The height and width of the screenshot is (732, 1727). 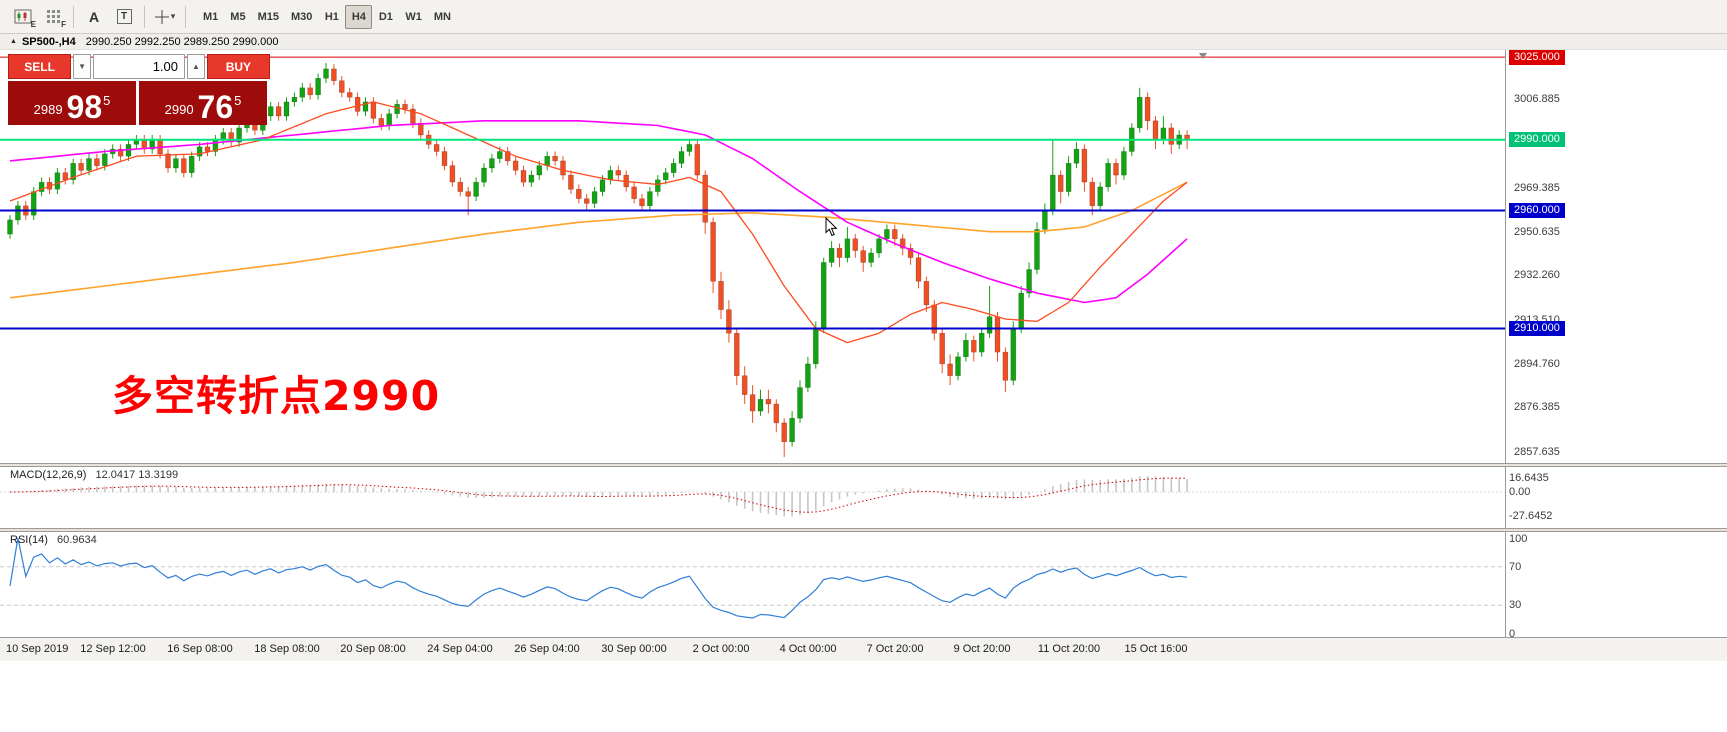 What do you see at coordinates (413, 17) in the screenshot?
I see `timeframe-w1: W1` at bounding box center [413, 17].